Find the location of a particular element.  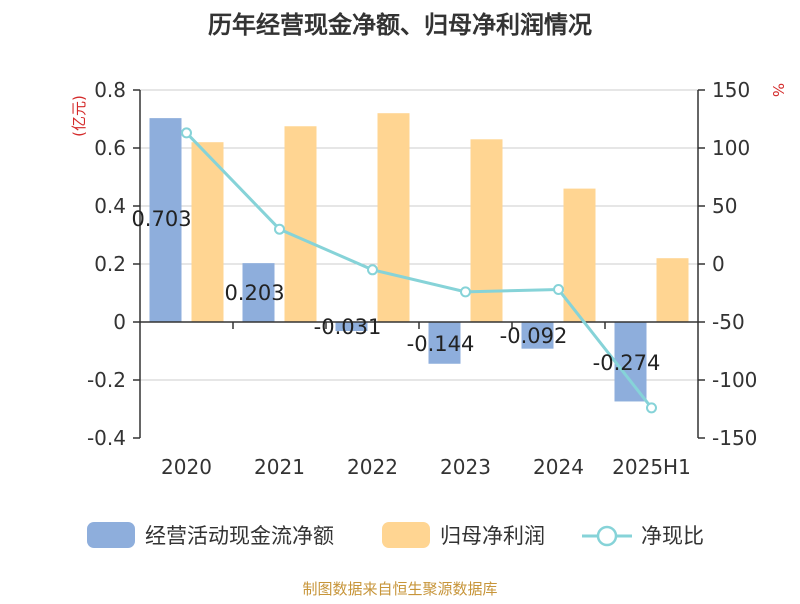

data-label-cash-flow: -0.144 is located at coordinates (441, 344).